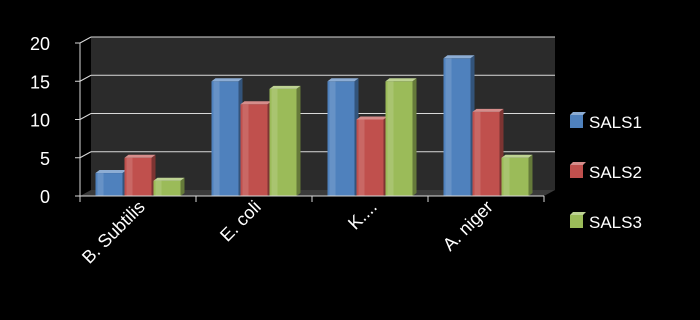 This screenshot has height=320, width=700. I want to click on legend-item-sals1: SALS1, so click(606, 122).